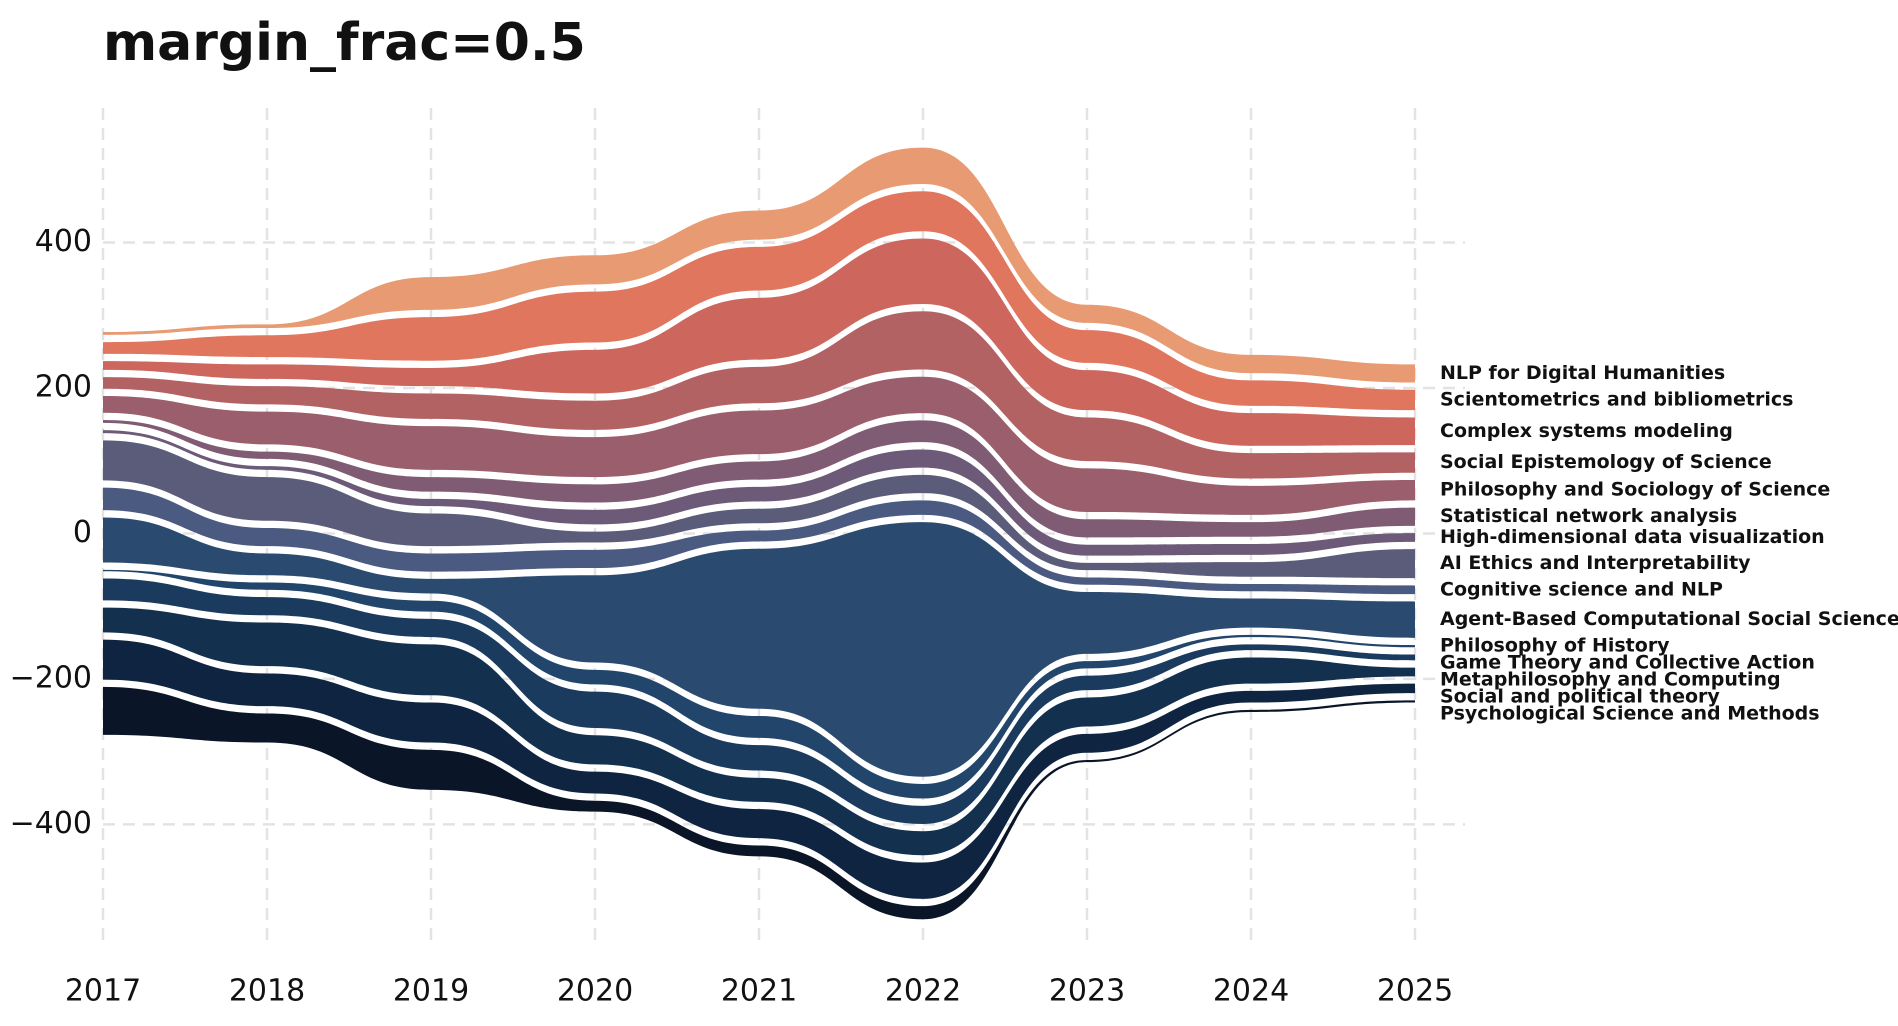  Describe the element at coordinates (1582, 373) in the screenshot. I see `series-label: NLP for Digital Humanities` at that location.